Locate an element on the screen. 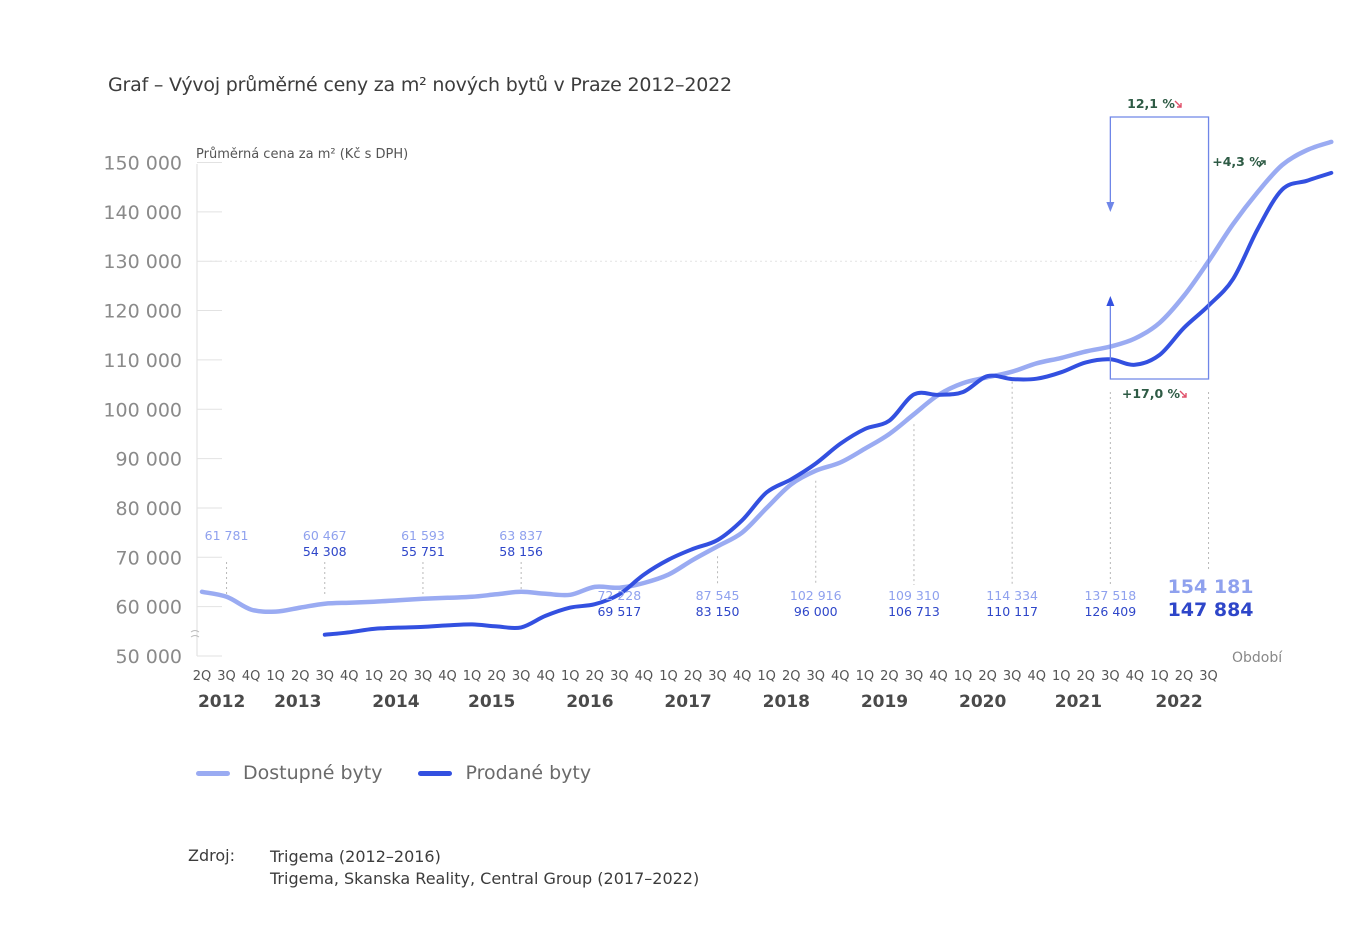  x-tick-year: 2021 is located at coordinates (1078, 702).